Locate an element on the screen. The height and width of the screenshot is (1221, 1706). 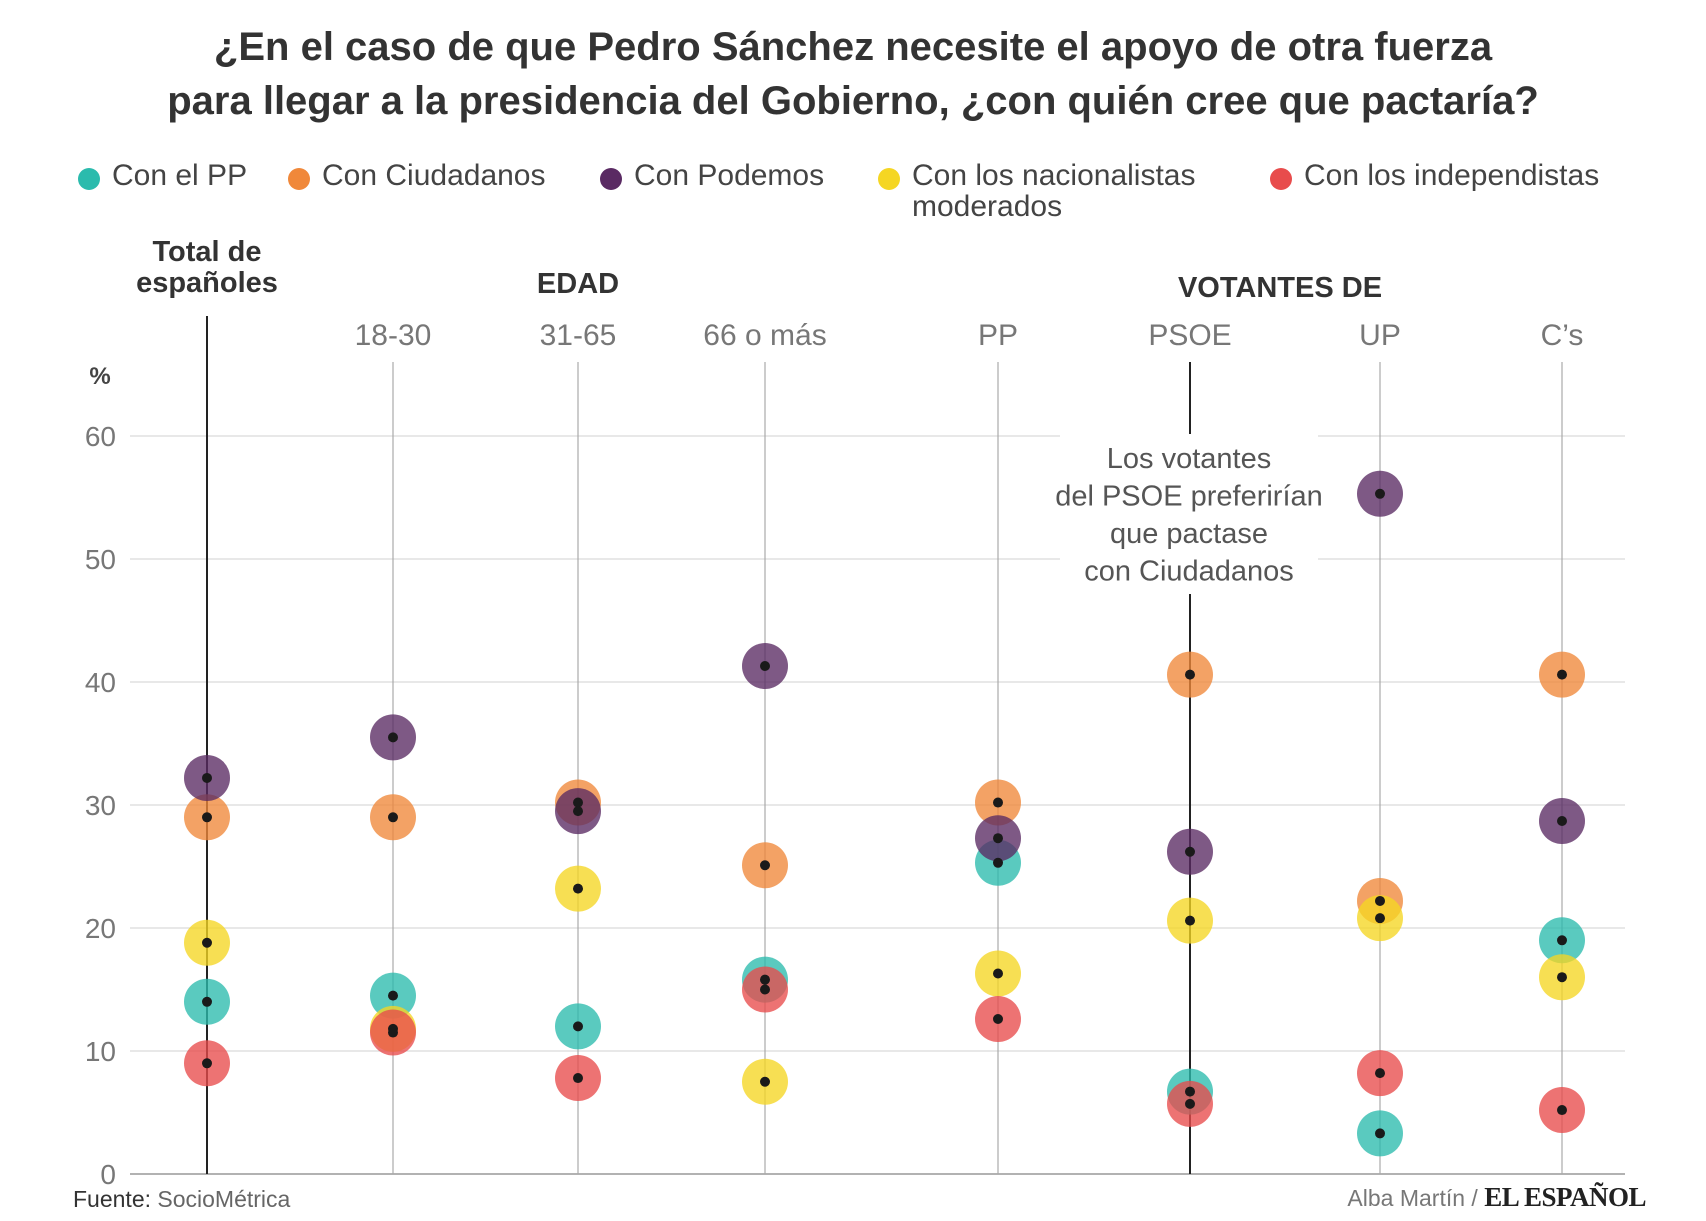
x-tick-label-7: C’s is located at coordinates (1562, 335).